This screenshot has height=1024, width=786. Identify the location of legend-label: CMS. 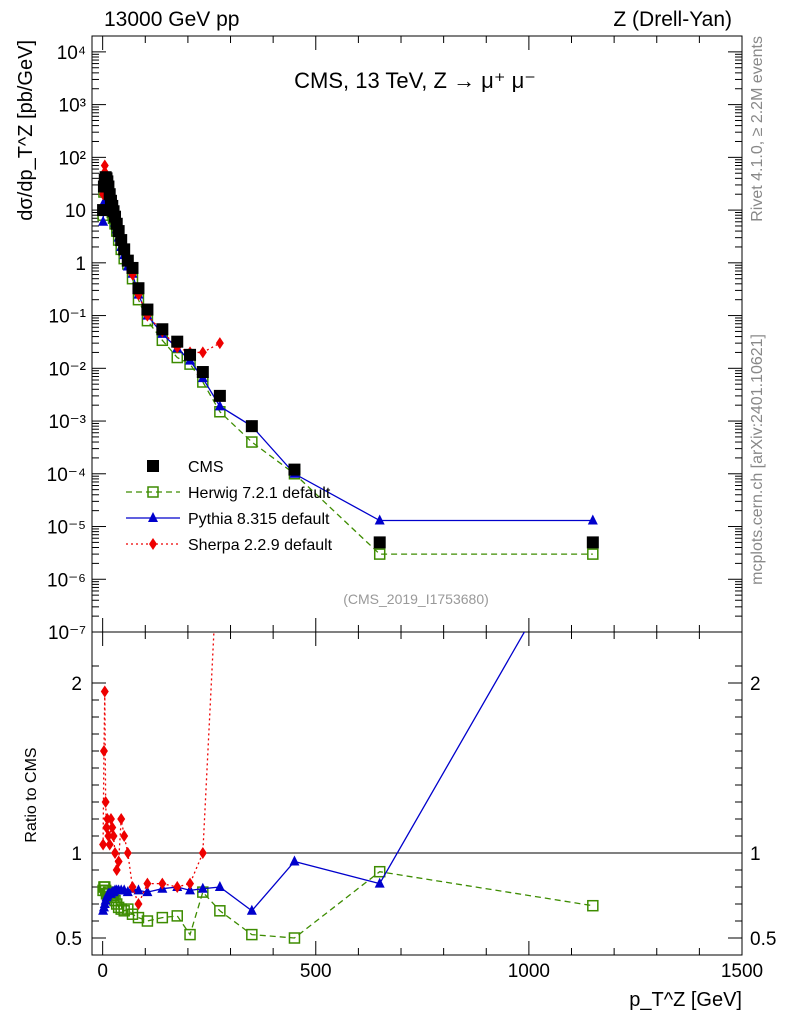
(206, 467).